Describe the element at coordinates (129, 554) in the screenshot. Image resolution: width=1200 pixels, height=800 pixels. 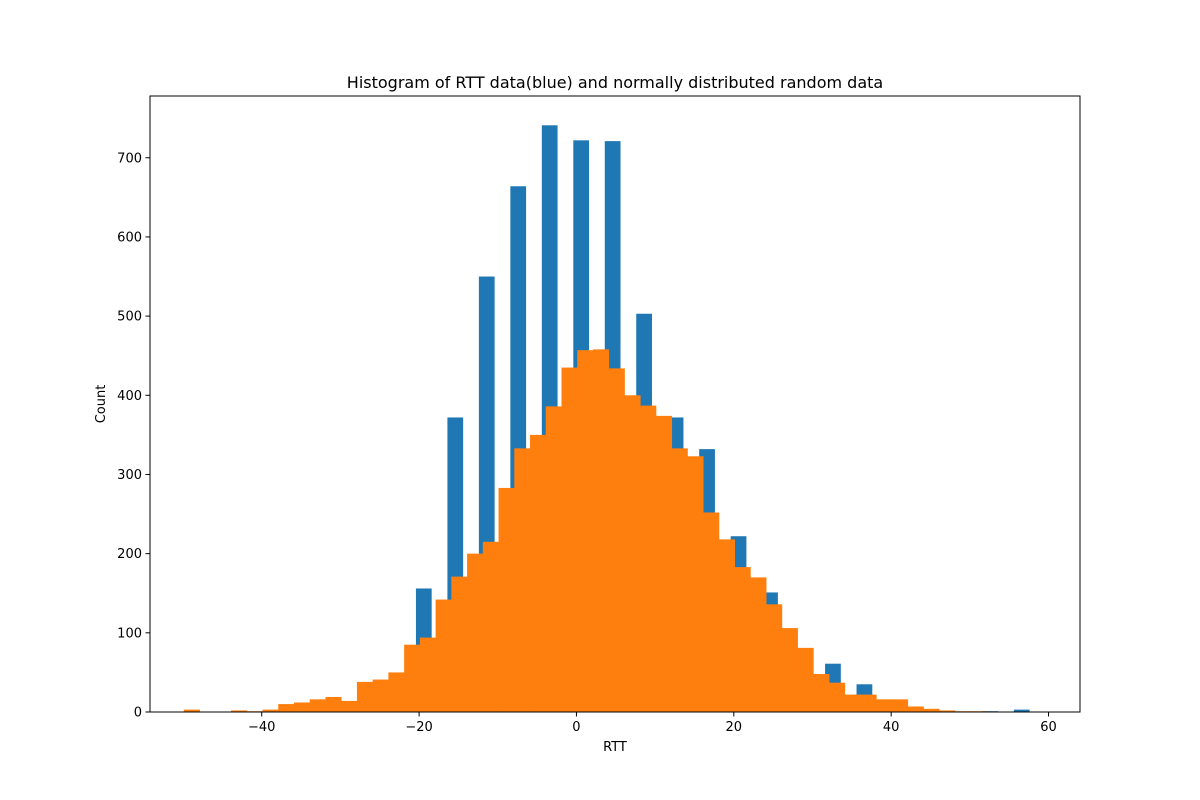
I see `y-tick-label: 200` at that location.